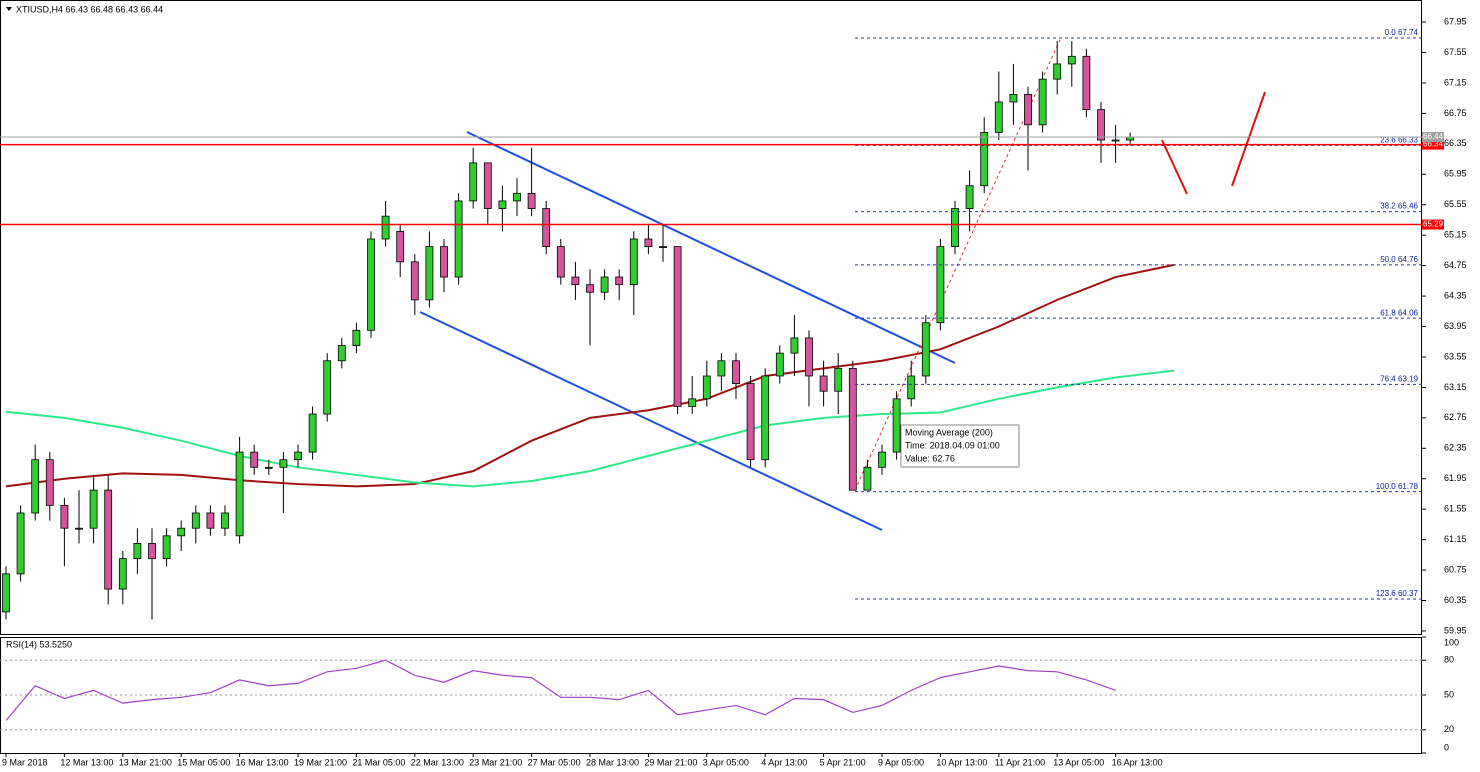  I want to click on fib-label: 23.6 66.33, so click(1399, 139).